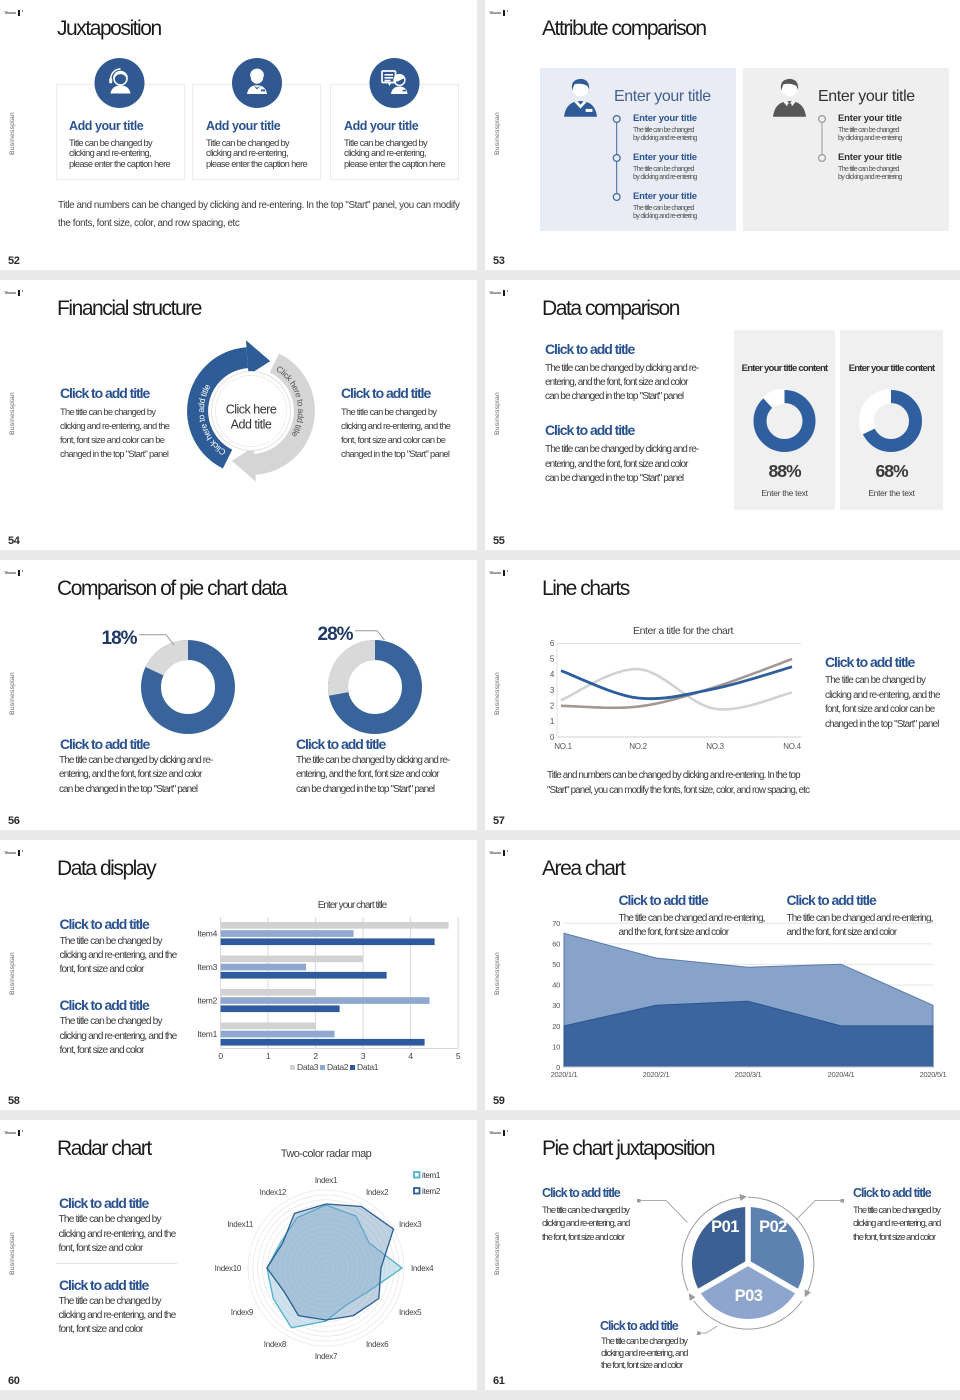  I want to click on svg-text: Click here, so click(251, 410).